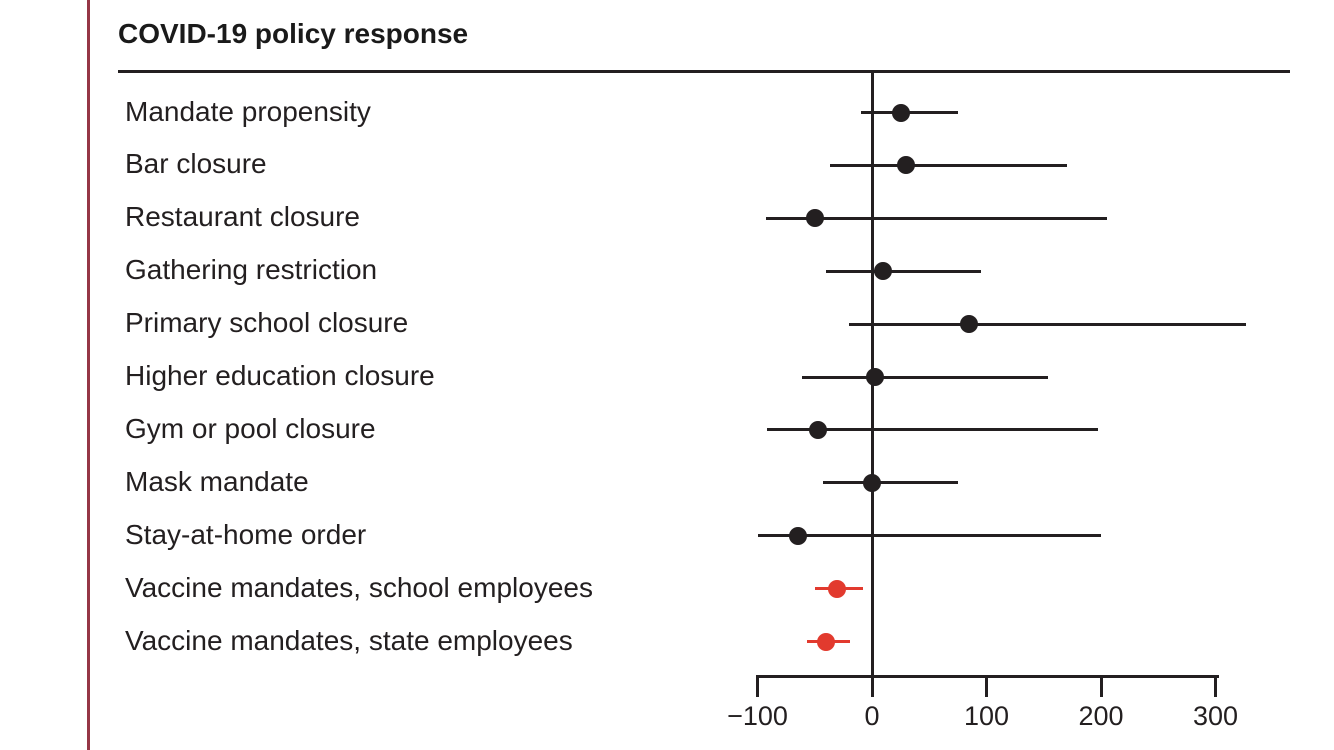  Describe the element at coordinates (267, 323) in the screenshot. I see `row-label: Primary school closure` at that location.